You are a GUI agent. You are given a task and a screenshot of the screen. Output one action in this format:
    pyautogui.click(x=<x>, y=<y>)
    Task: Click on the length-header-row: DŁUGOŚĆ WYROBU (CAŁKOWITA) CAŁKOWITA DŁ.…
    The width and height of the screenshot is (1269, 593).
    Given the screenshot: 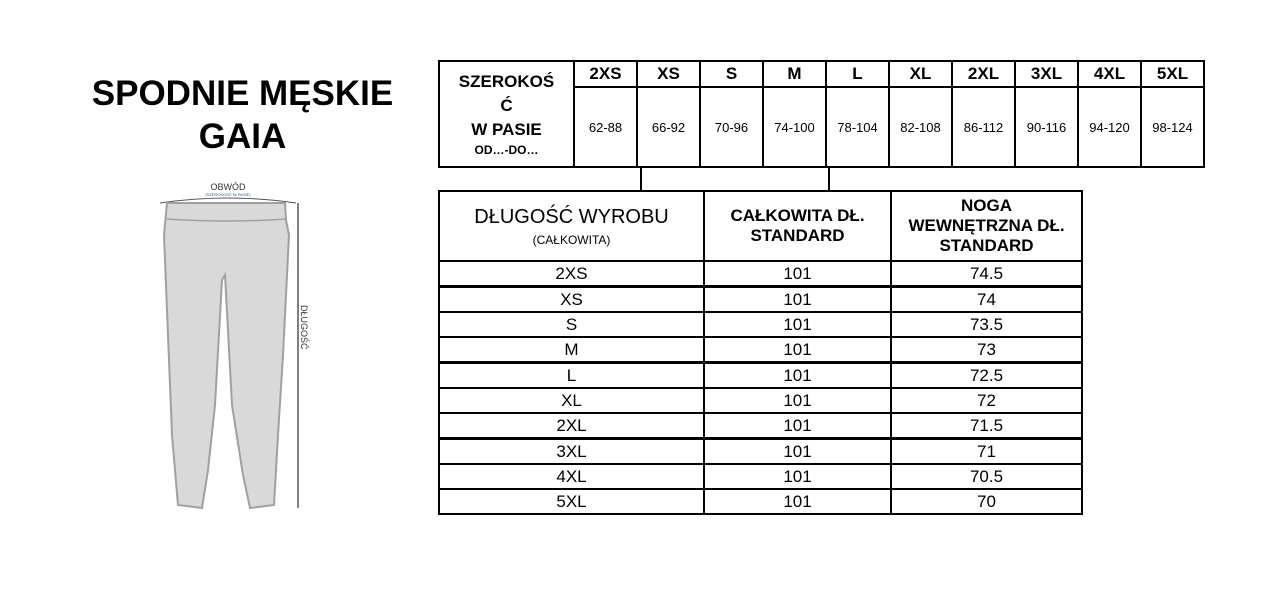 What is the action you would take?
    pyautogui.click(x=760, y=226)
    